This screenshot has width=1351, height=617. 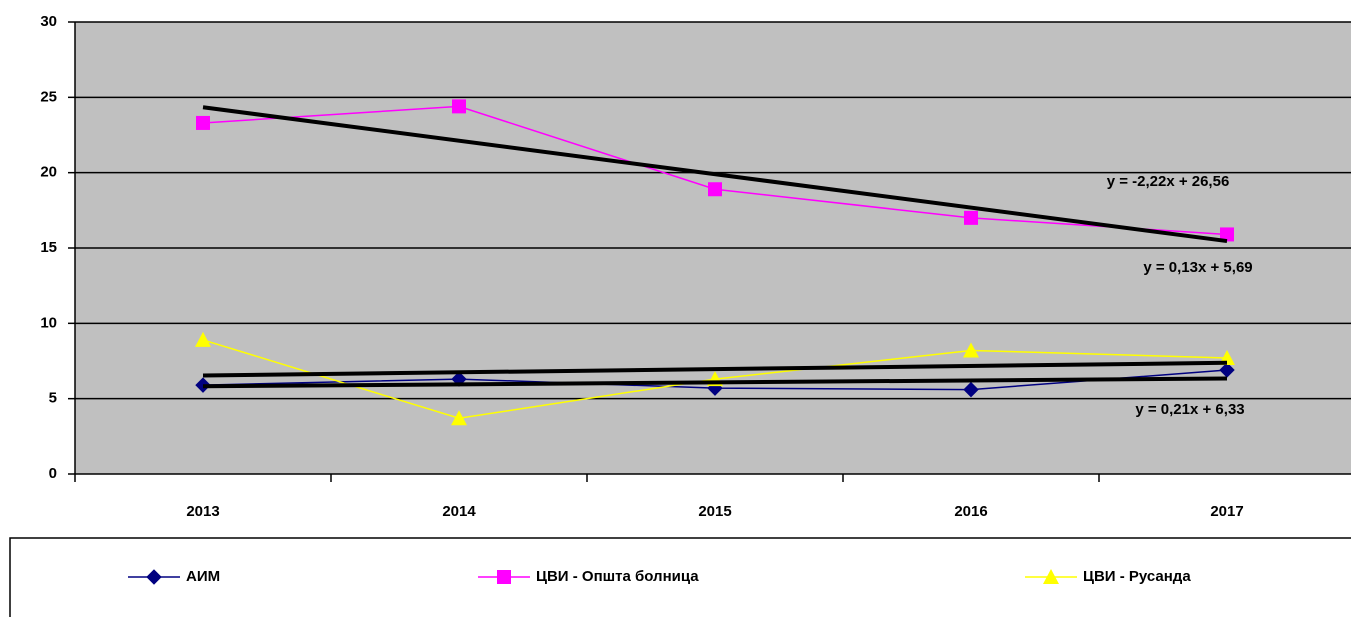 What do you see at coordinates (53, 473) in the screenshot?
I see `y-tick-label: 0` at bounding box center [53, 473].